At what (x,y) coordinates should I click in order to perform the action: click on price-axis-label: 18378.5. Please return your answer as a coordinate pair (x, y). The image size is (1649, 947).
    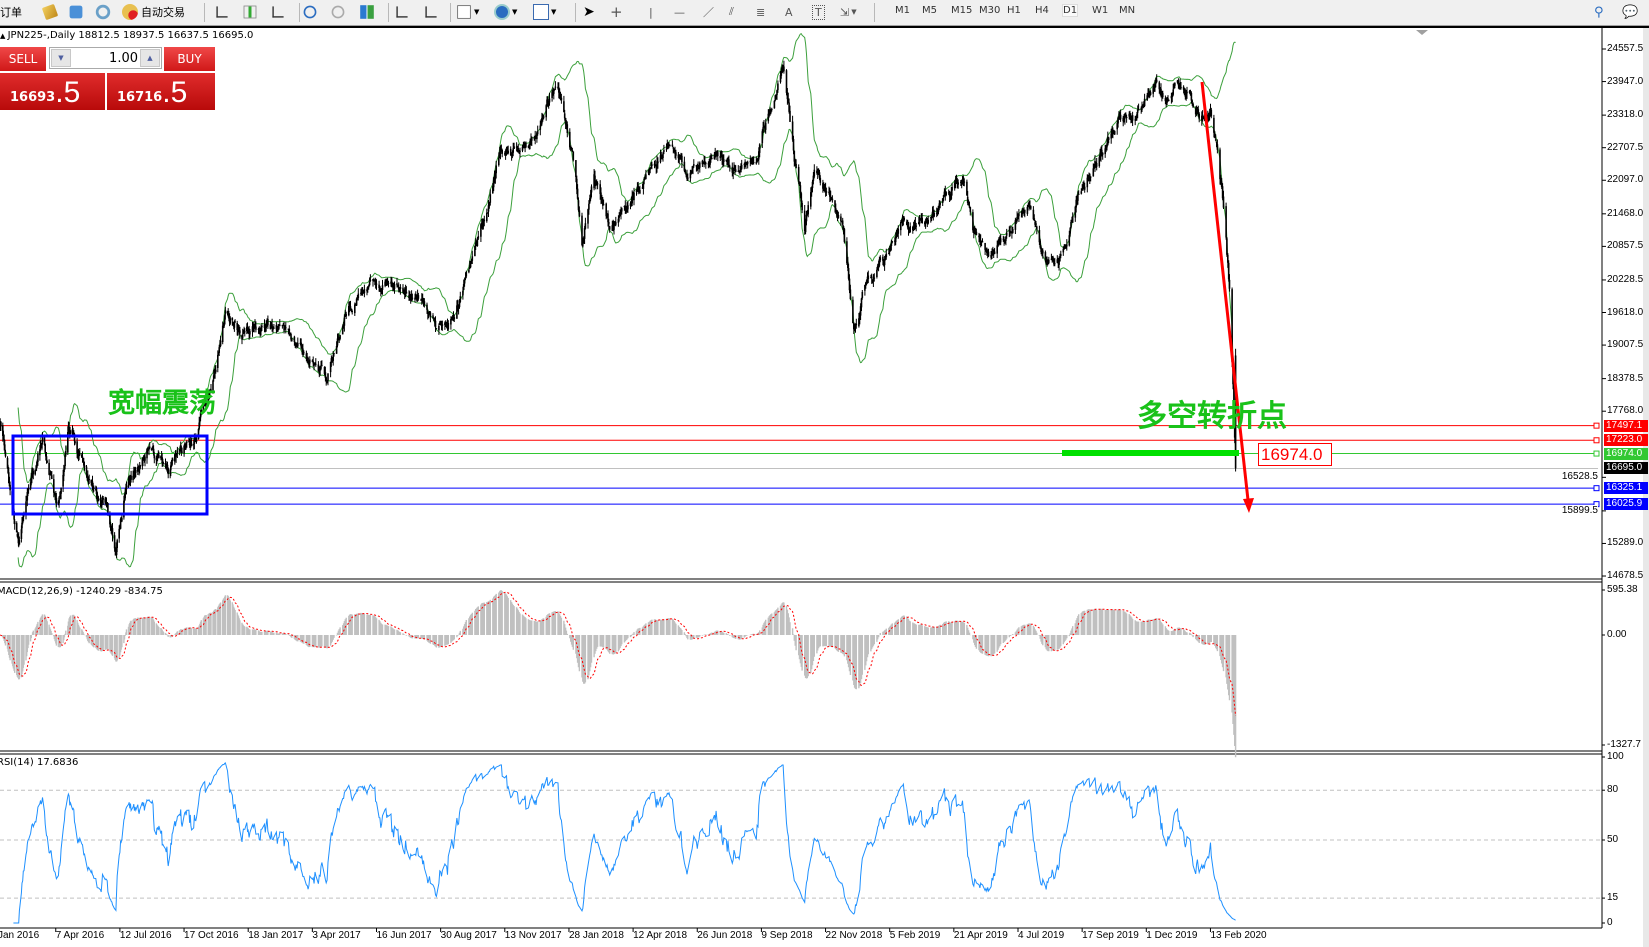
    Looking at the image, I should click on (1625, 378).